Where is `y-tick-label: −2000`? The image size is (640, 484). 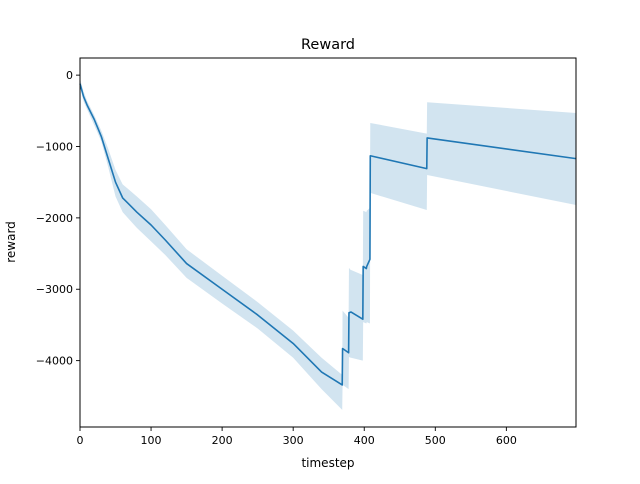
y-tick-label: −2000 is located at coordinates (54, 218).